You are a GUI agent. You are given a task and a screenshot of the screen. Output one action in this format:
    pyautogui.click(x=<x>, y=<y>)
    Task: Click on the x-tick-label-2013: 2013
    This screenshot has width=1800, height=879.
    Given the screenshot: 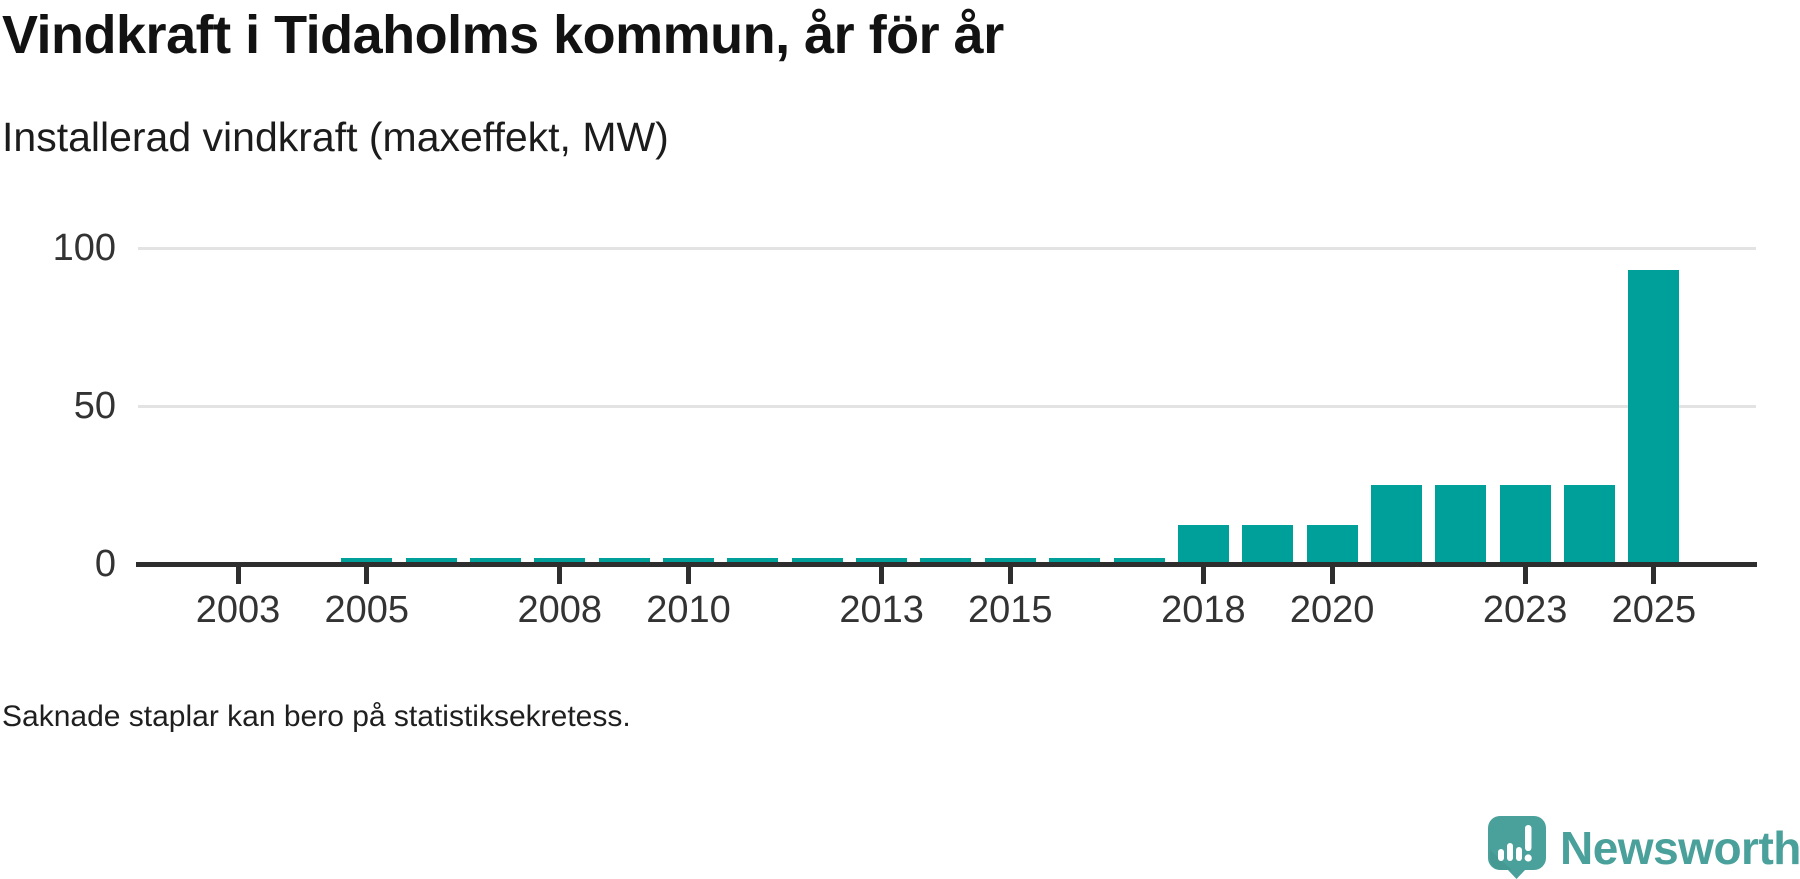 What is the action you would take?
    pyautogui.click(x=881, y=610)
    